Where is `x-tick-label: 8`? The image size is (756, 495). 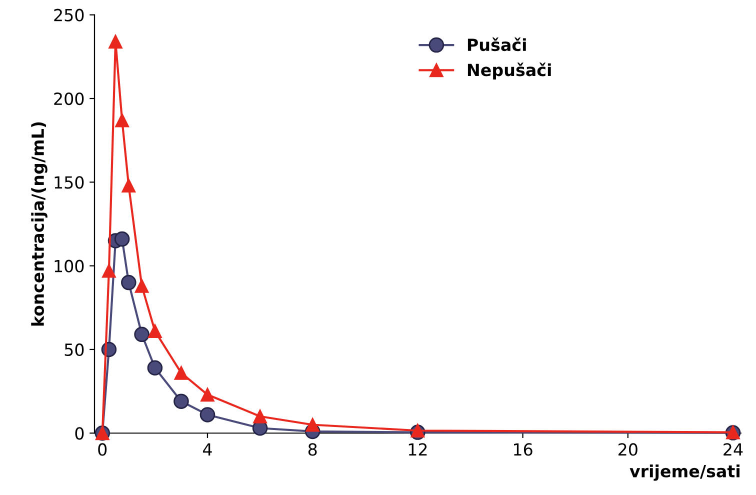
x-tick-label: 8 is located at coordinates (312, 449).